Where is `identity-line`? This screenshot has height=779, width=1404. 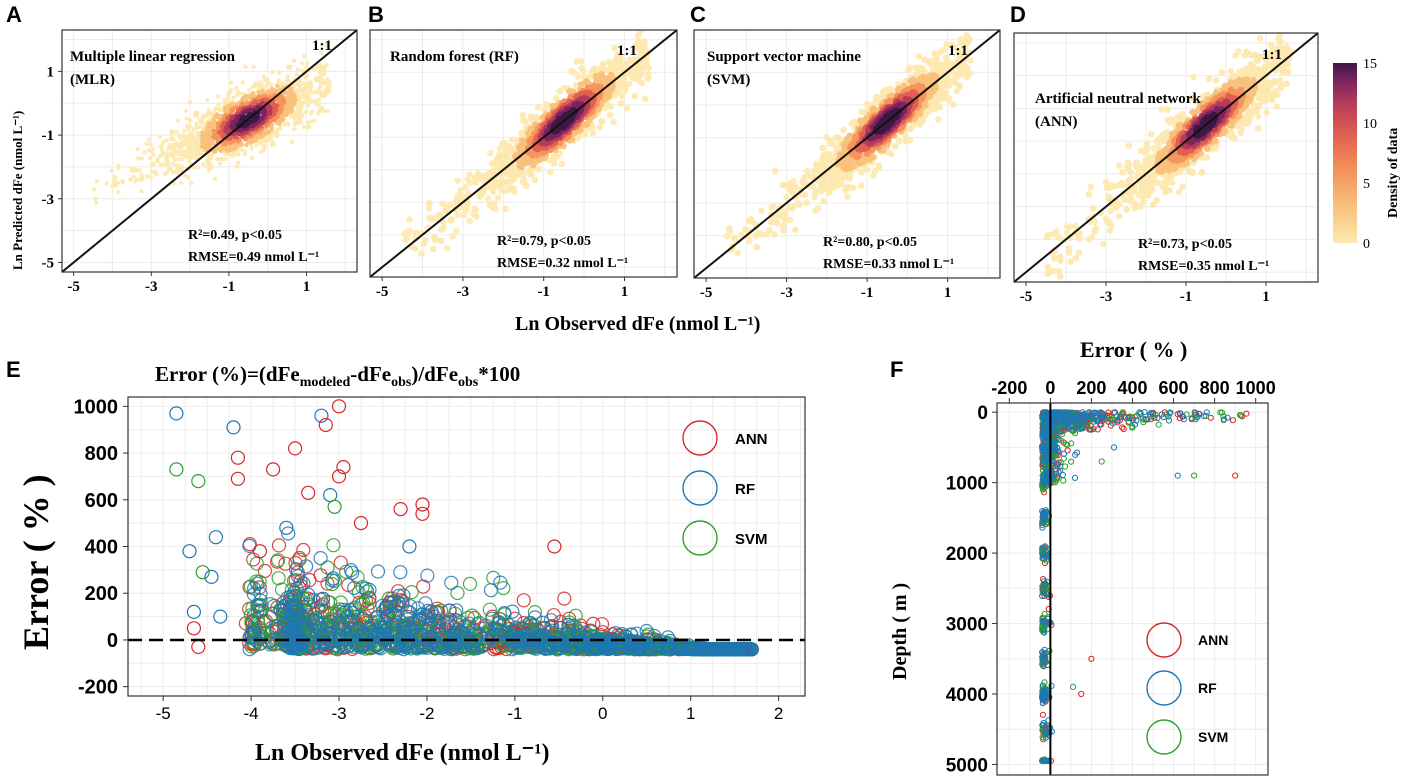 identity-line is located at coordinates (209, 151).